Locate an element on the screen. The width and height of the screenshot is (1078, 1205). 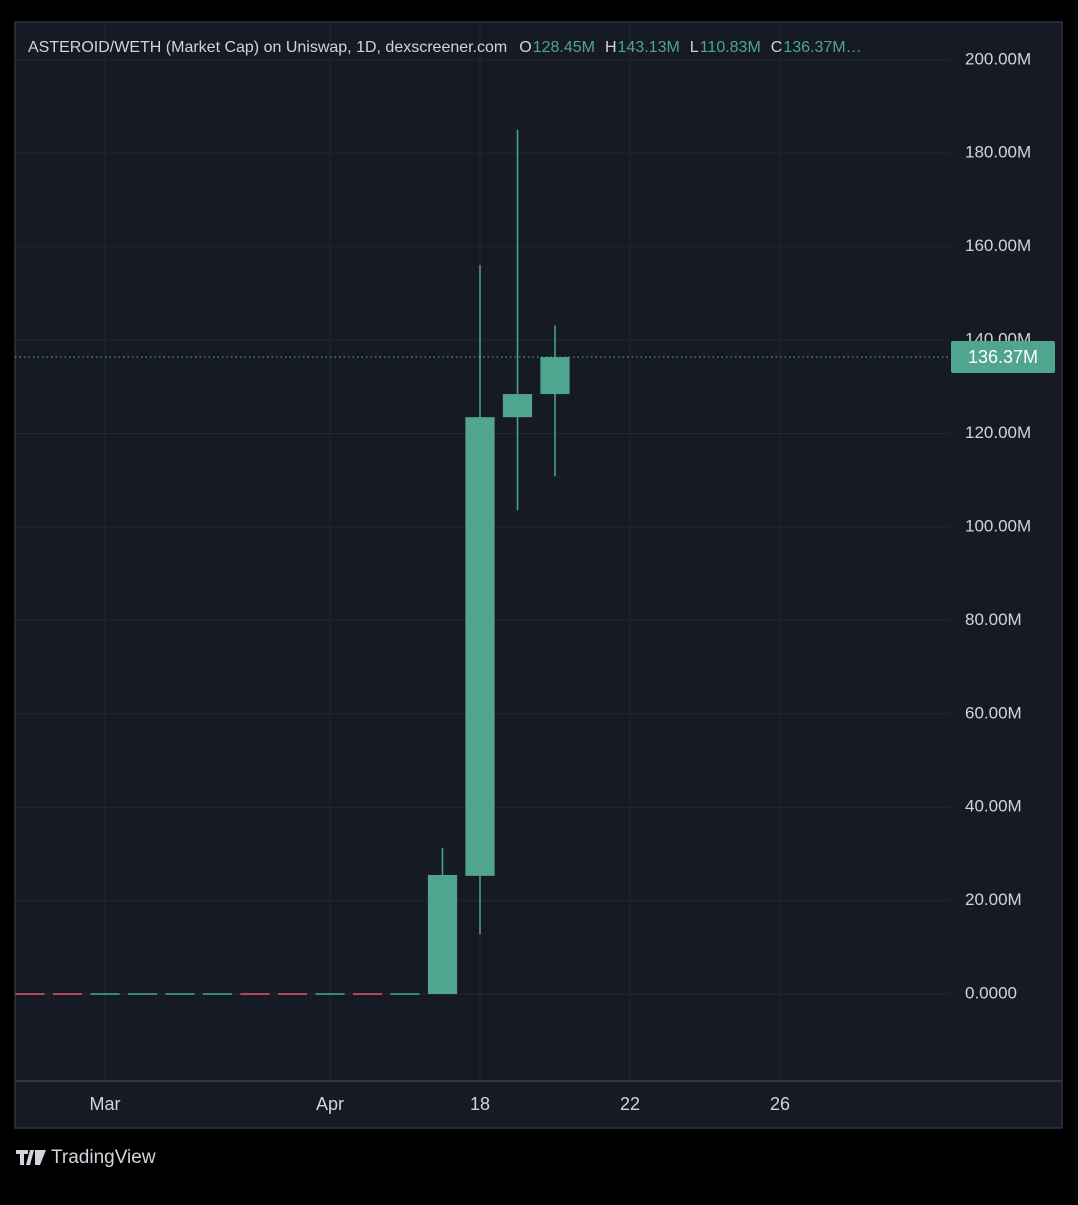
x-tick-label: Apr is located at coordinates (330, 1104).